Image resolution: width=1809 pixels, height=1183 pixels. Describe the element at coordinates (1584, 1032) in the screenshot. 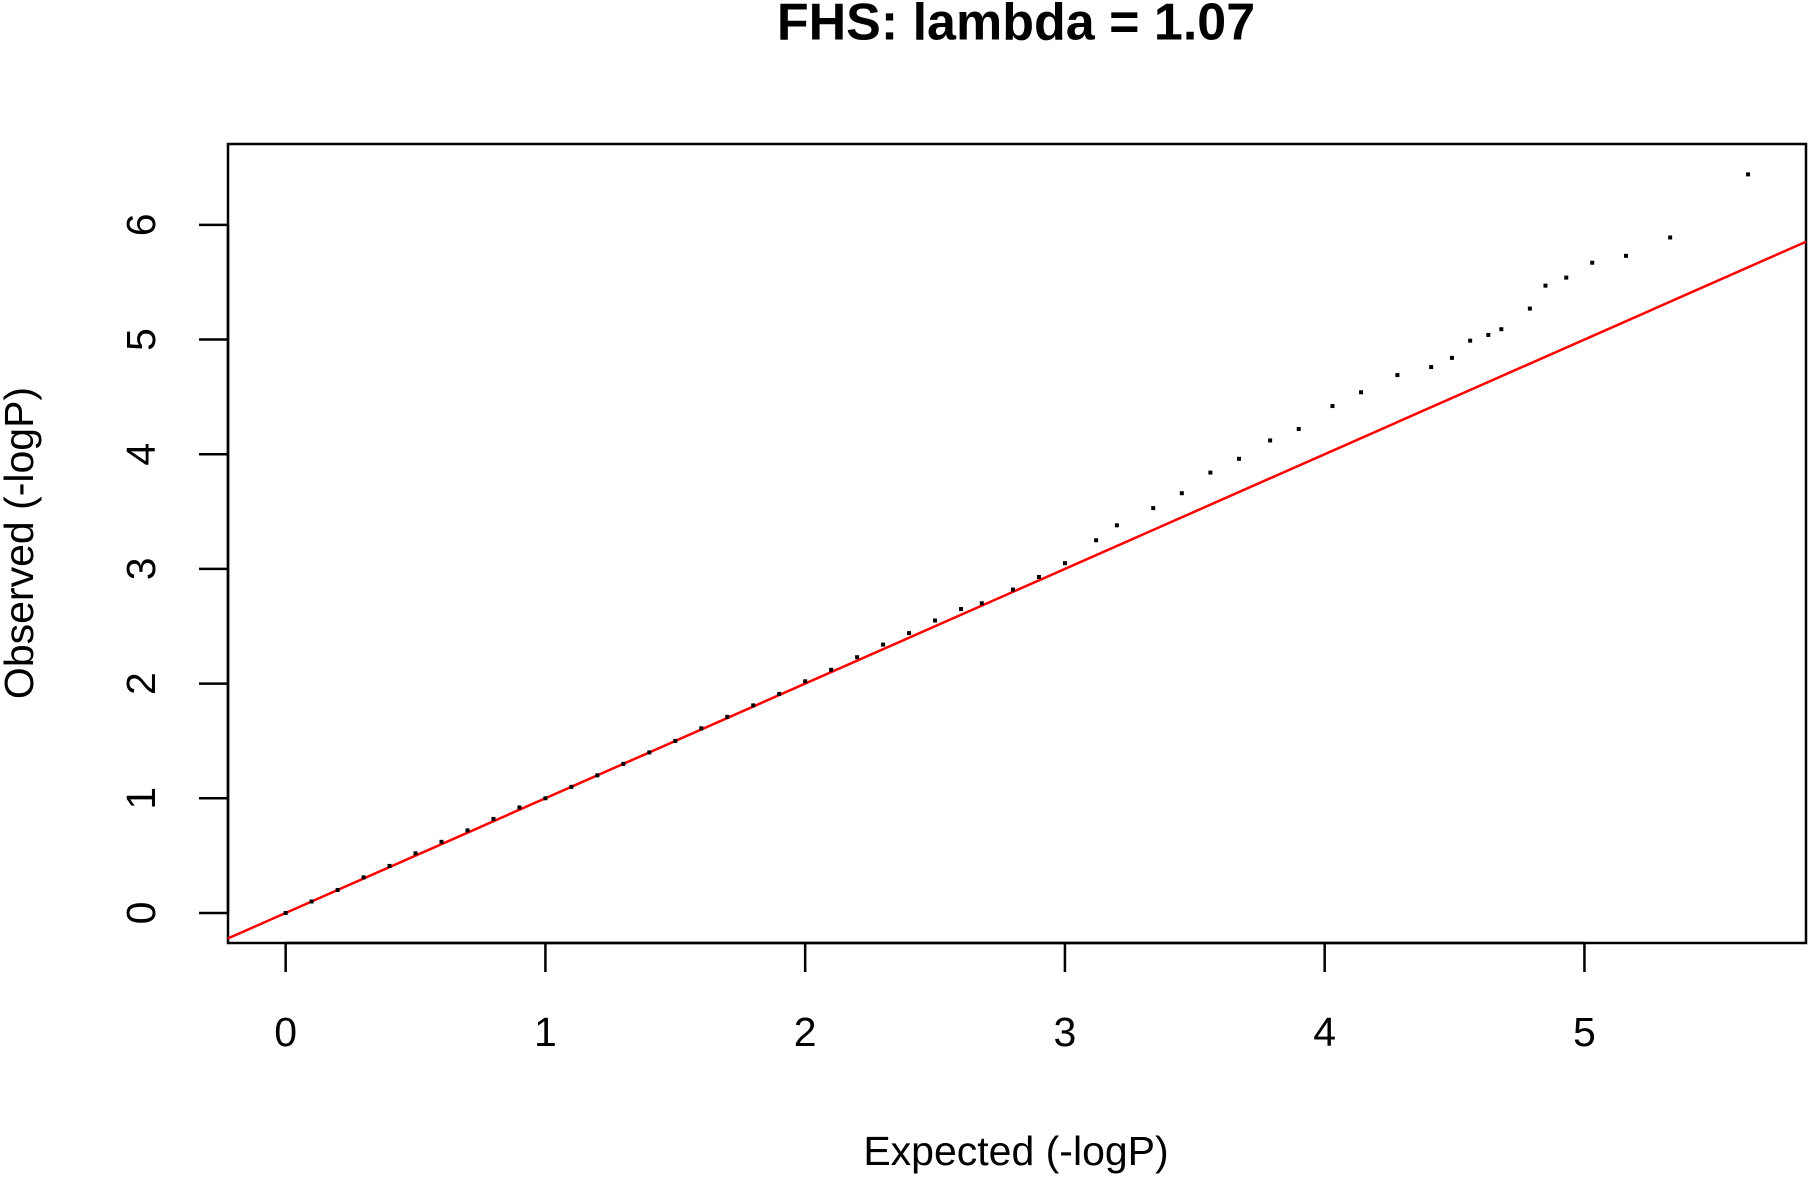

I see `x-tick-label: 5` at that location.